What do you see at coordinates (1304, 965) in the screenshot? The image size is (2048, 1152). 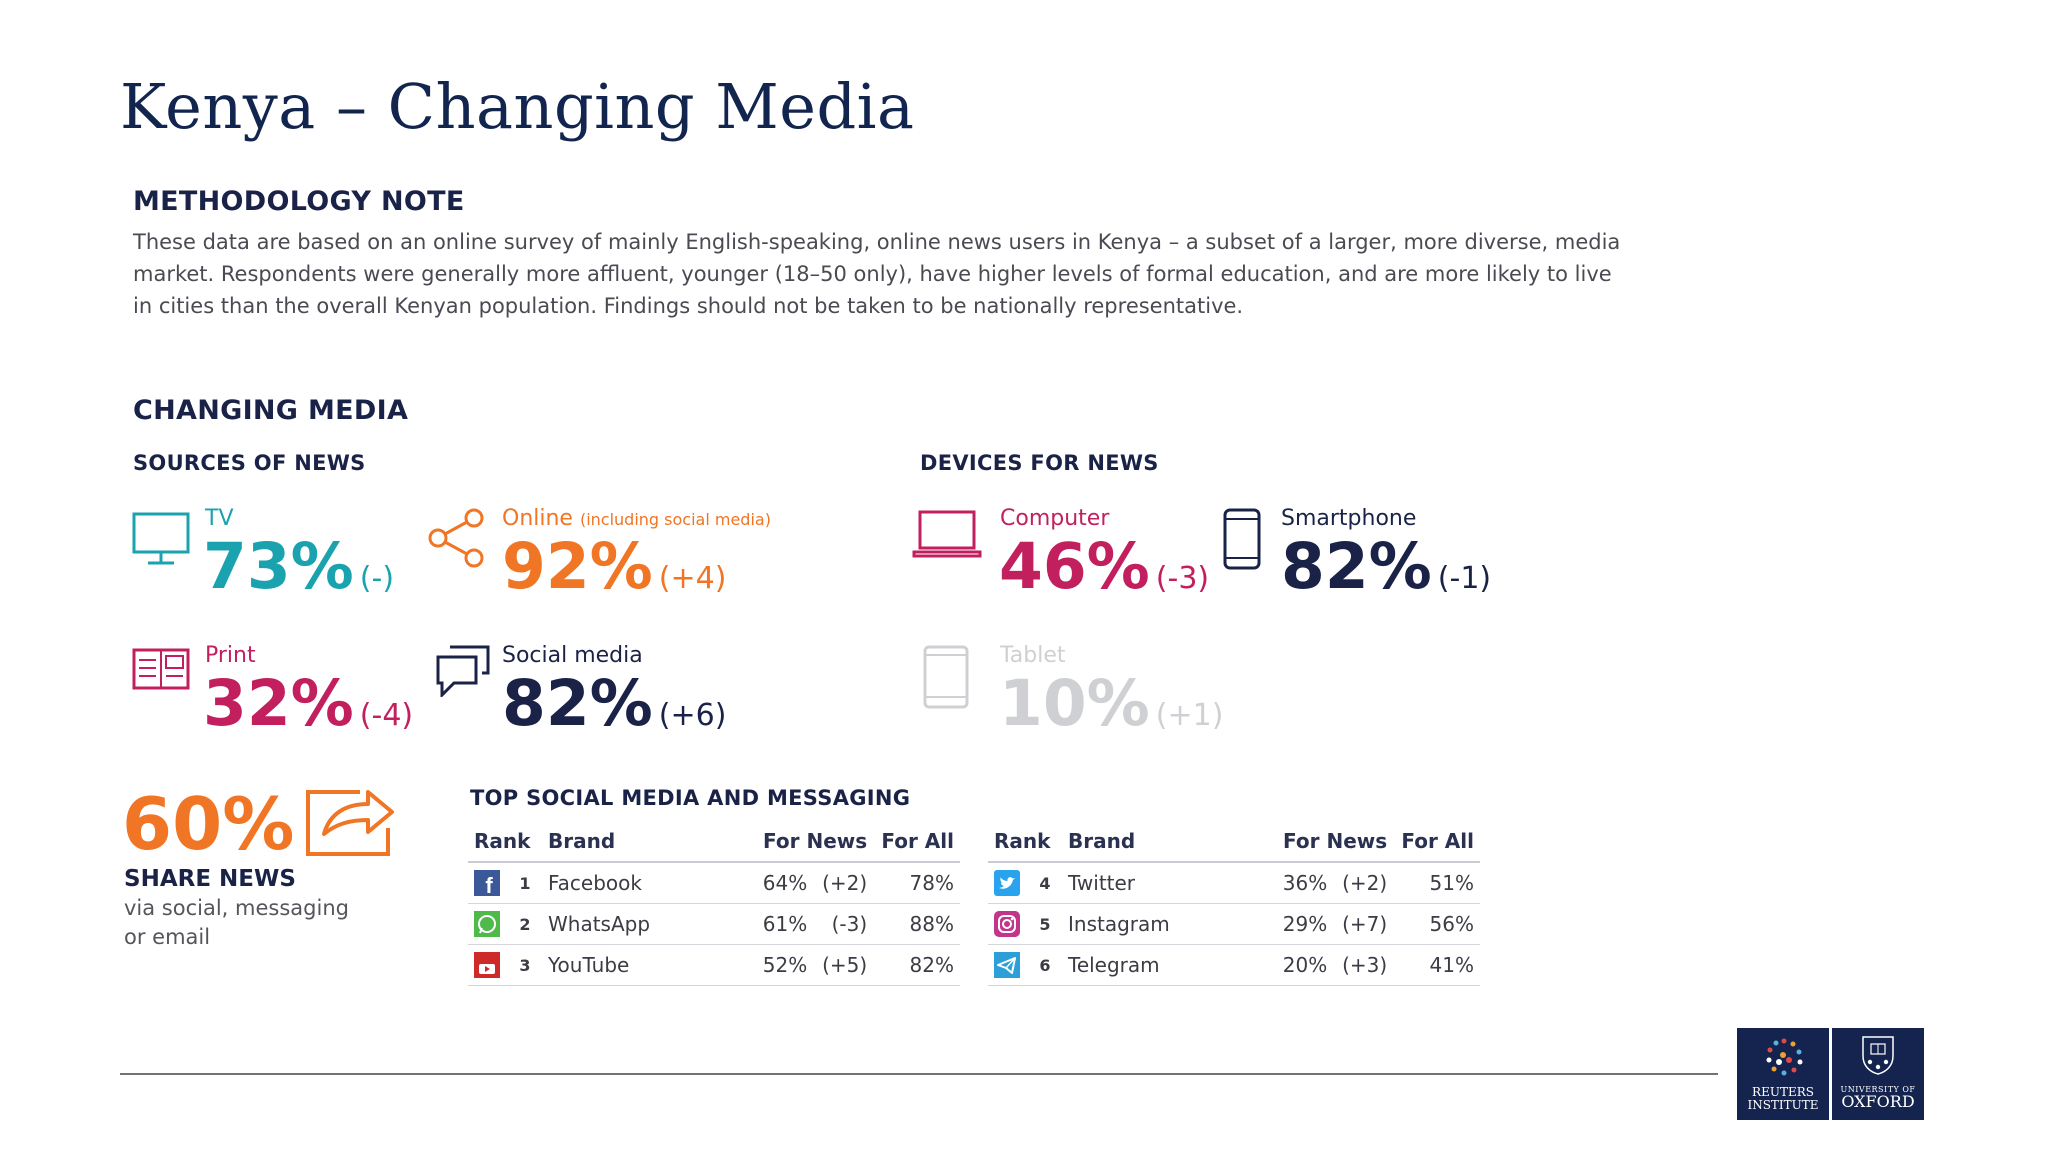 I see `for-news: 20%` at bounding box center [1304, 965].